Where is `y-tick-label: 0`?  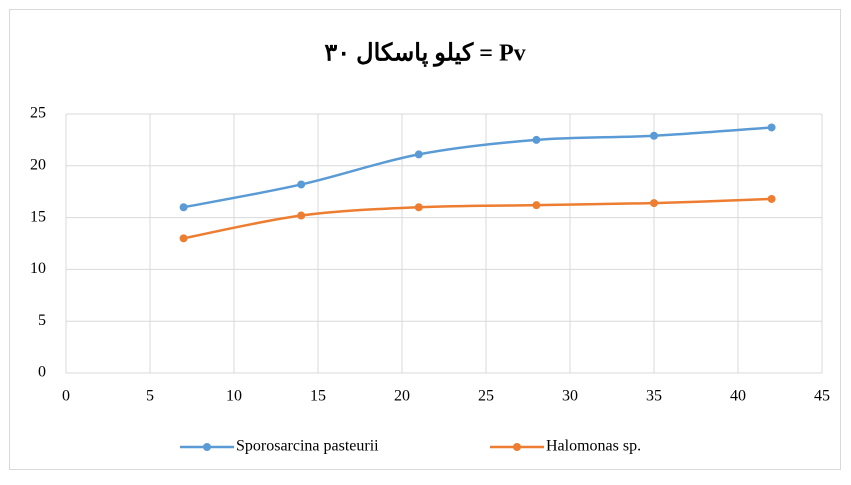 y-tick-label: 0 is located at coordinates (42, 372).